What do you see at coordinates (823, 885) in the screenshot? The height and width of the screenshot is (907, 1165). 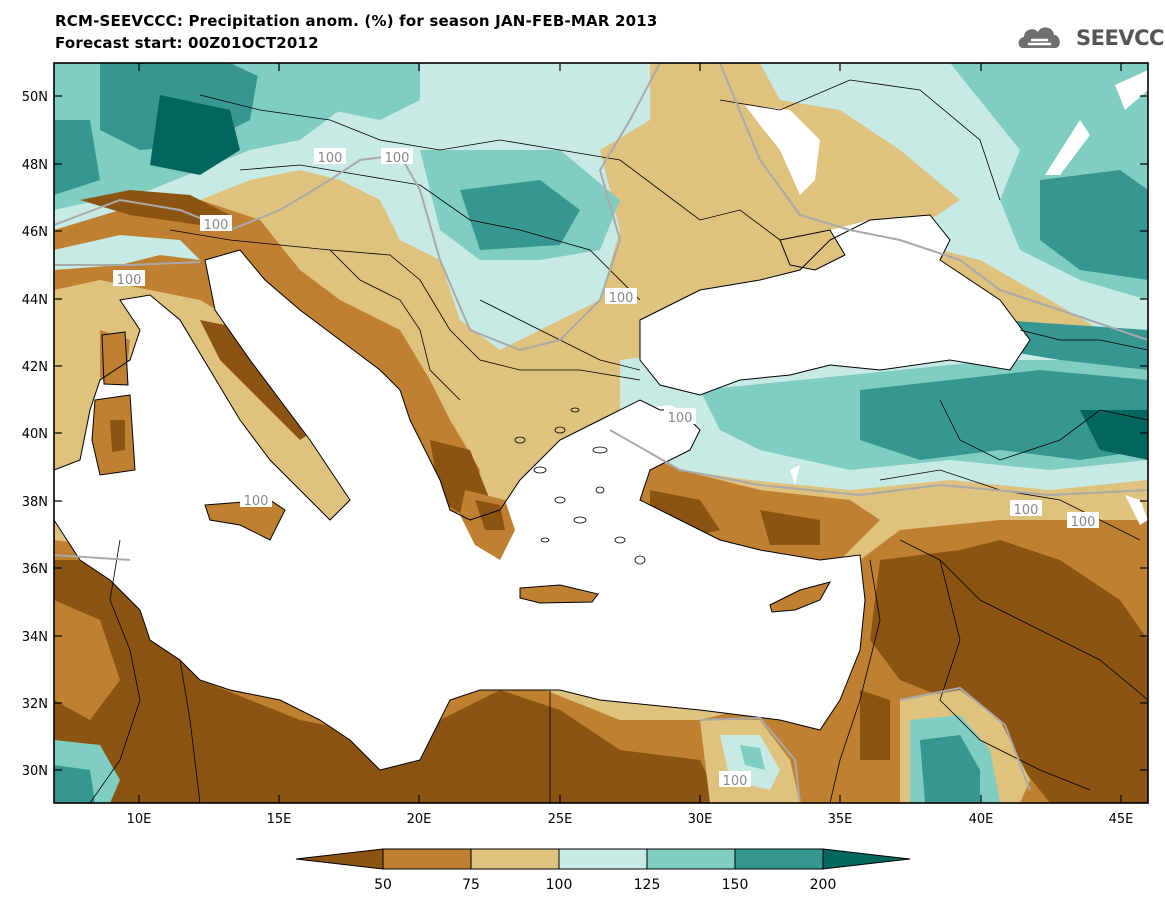 I see `colorbar-label: 200` at bounding box center [823, 885].